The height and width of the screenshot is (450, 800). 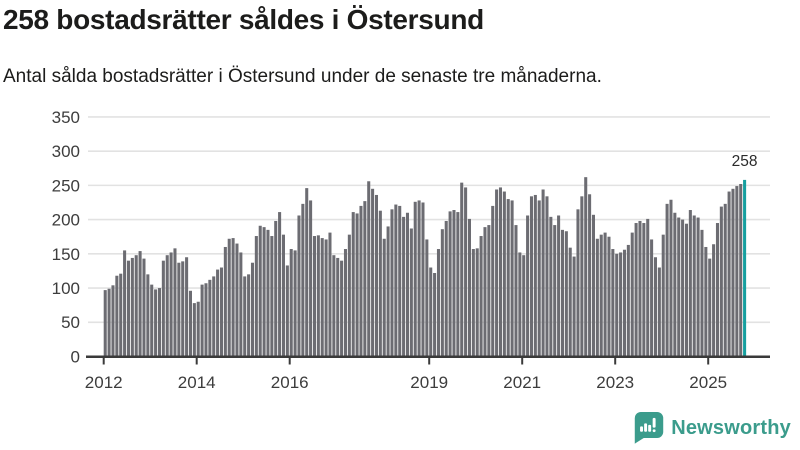 What do you see at coordinates (522, 382) in the screenshot?
I see `x-tick-label: 2021` at bounding box center [522, 382].